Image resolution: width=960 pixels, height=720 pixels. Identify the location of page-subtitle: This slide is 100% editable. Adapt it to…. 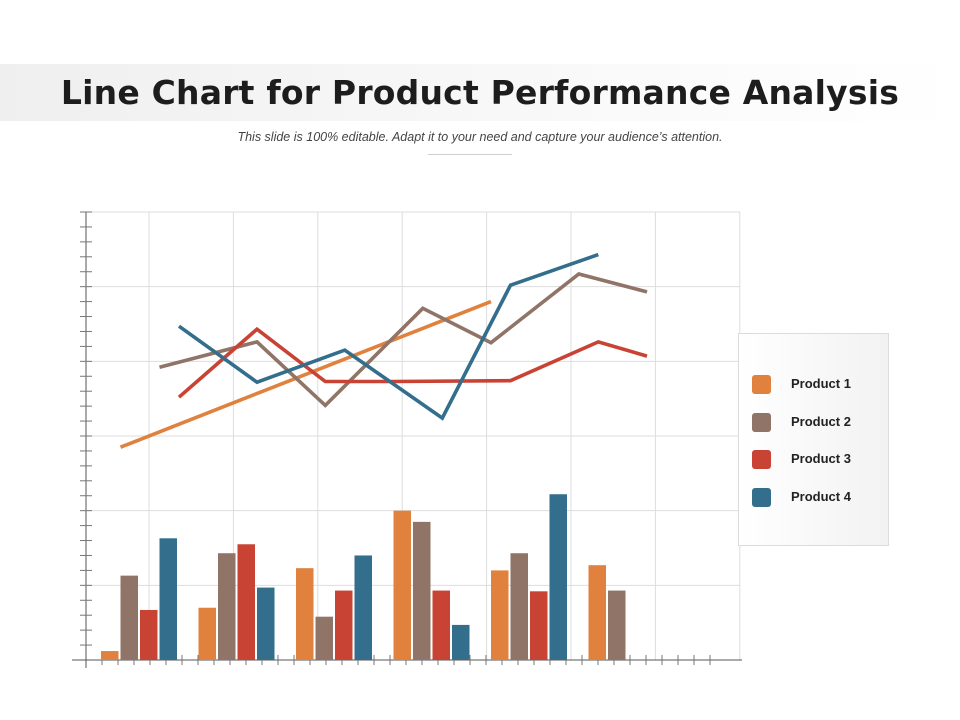
(480, 137).